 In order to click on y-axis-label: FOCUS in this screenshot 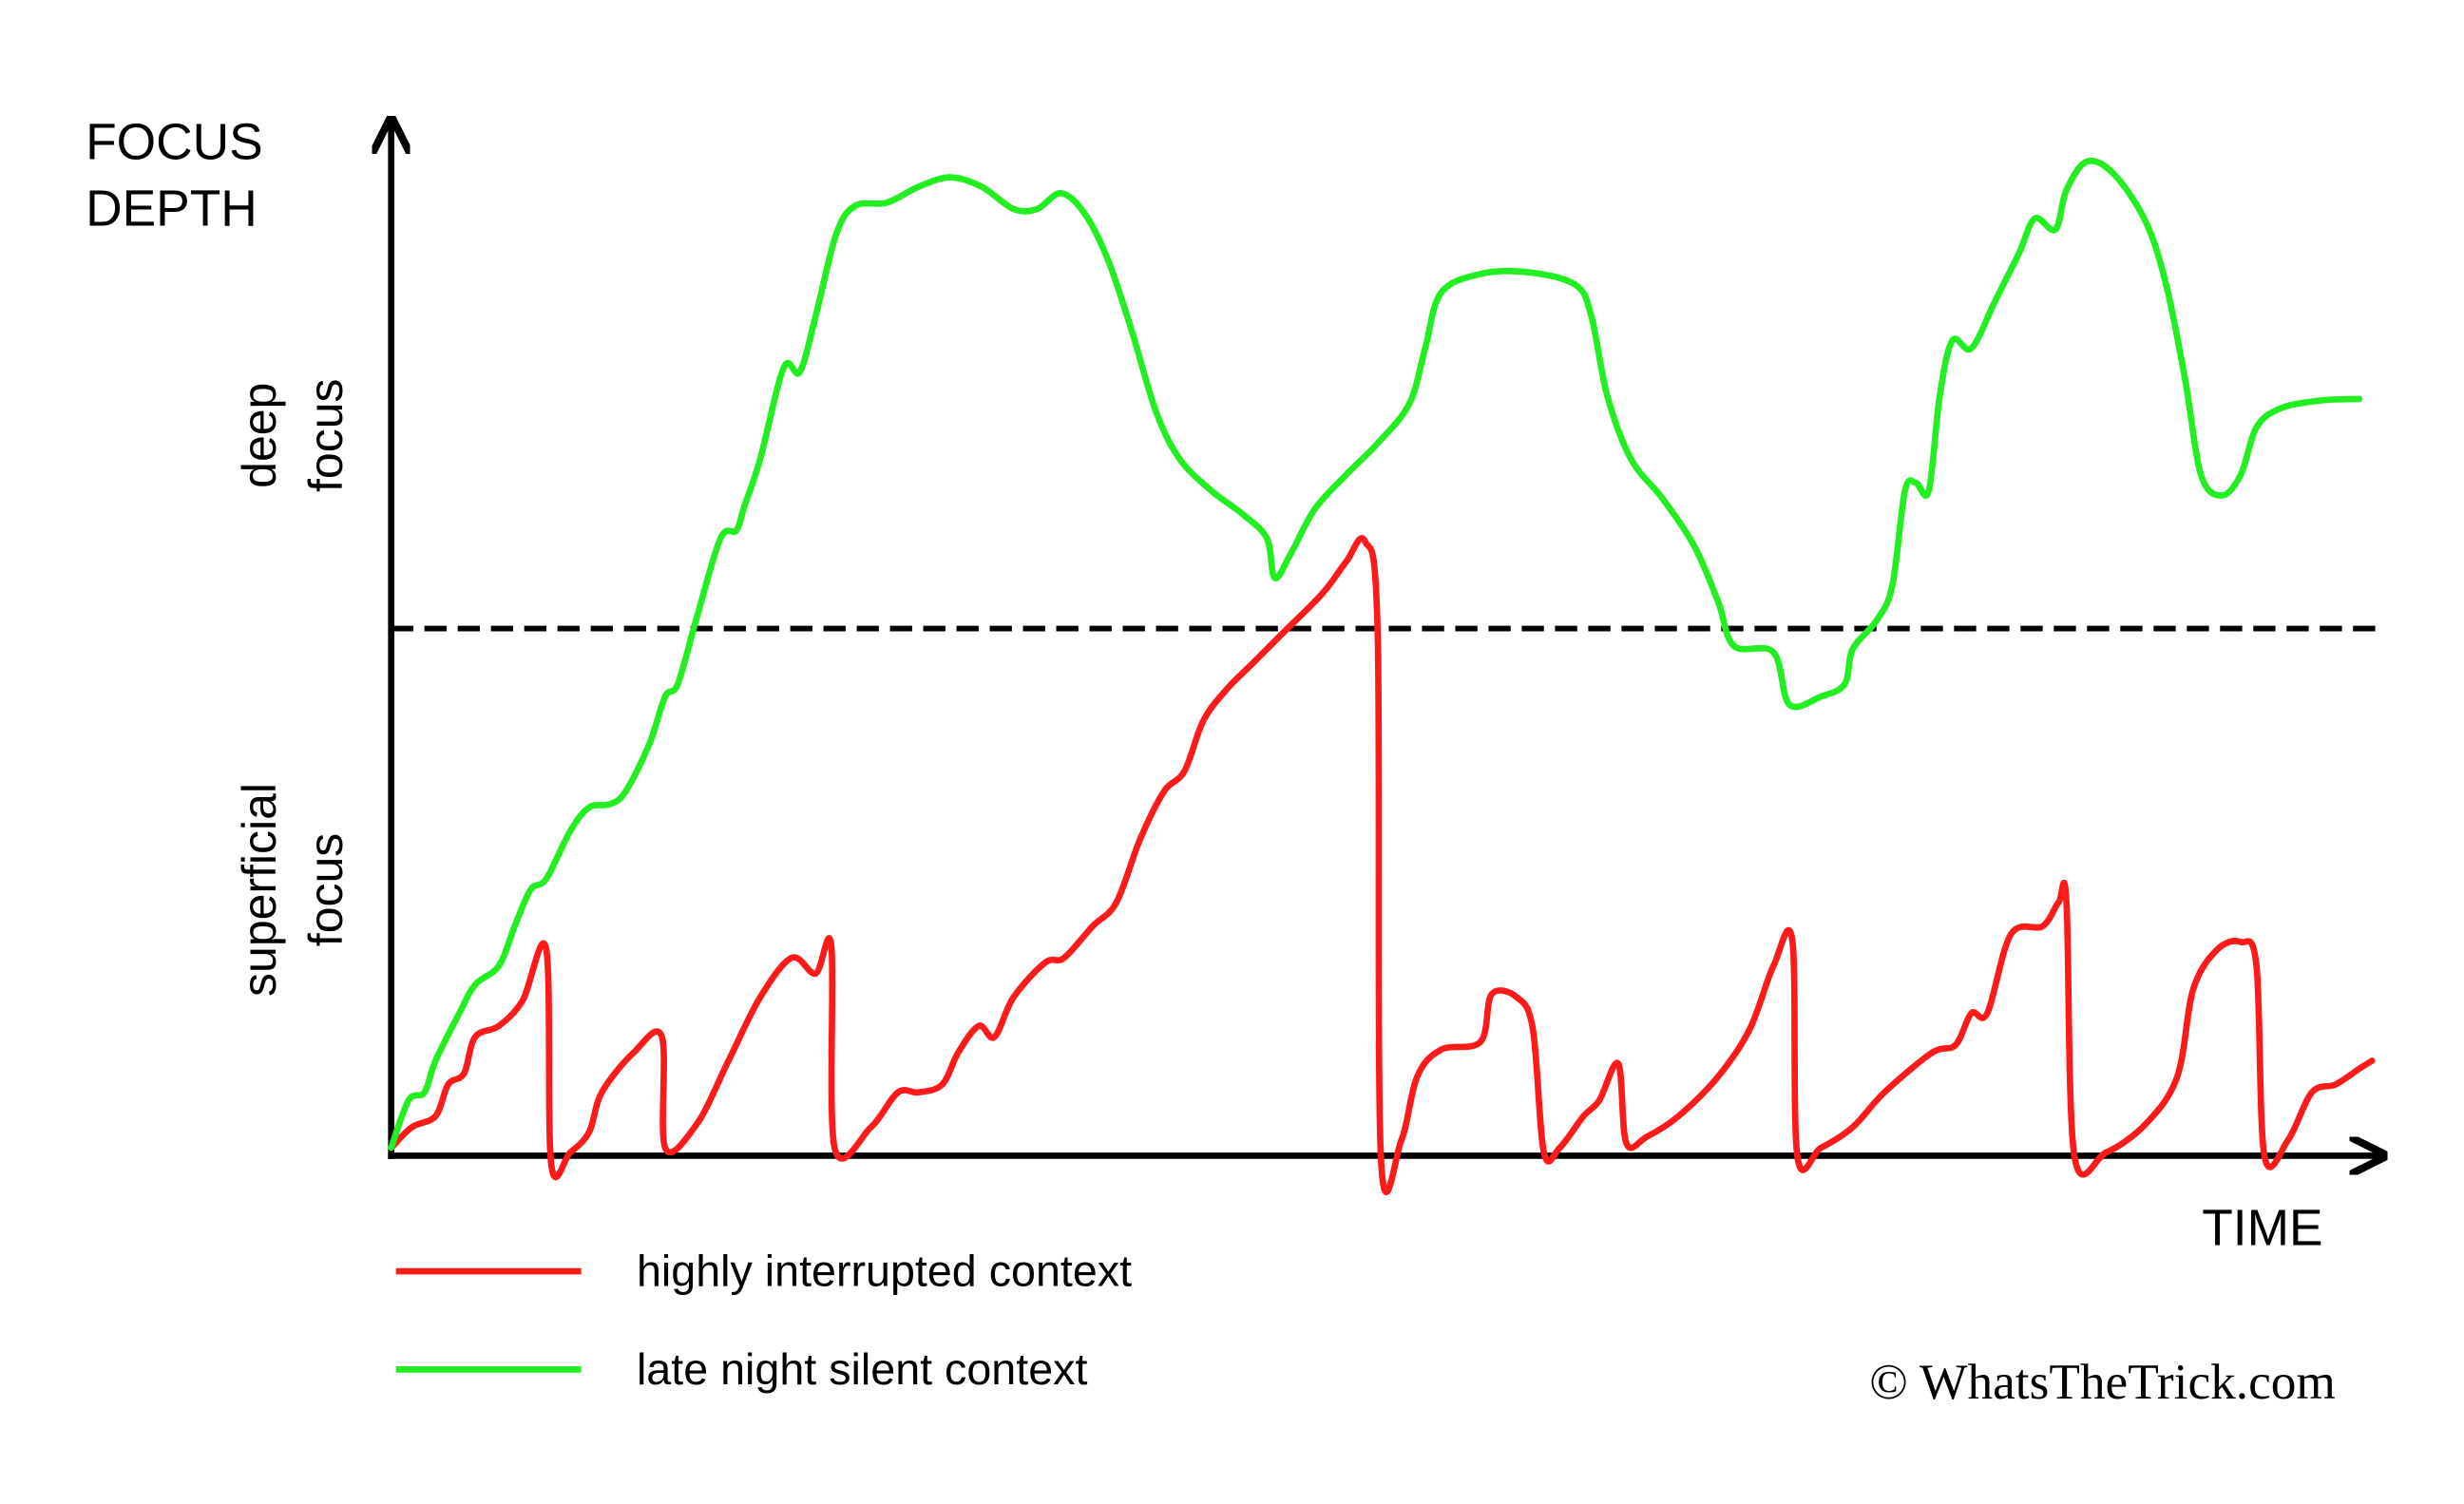, I will do `click(174, 142)`.